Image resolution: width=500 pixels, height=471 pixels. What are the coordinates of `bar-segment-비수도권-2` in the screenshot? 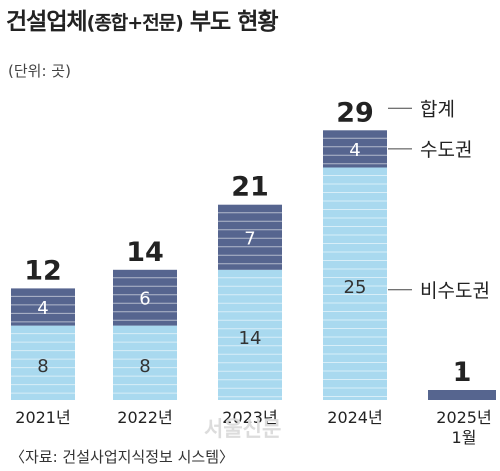 It's located at (250, 334).